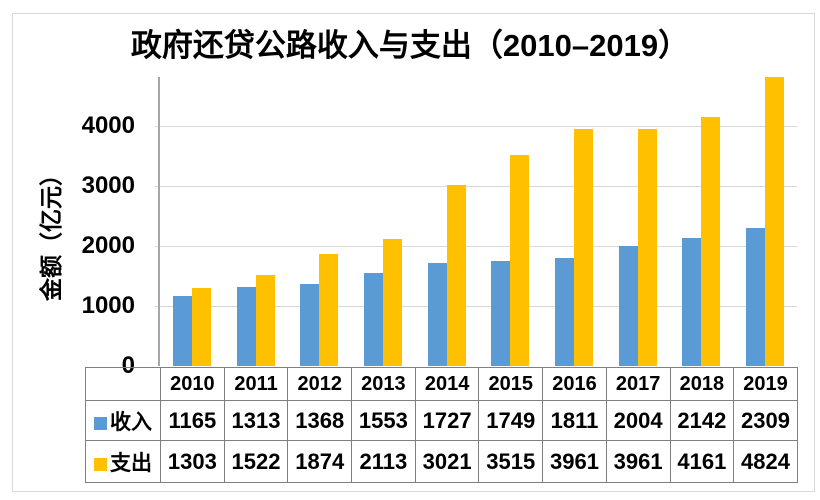 Image resolution: width=820 pixels, height=500 pixels. What do you see at coordinates (765, 384) in the screenshot?
I see `year-header-cell: 2019` at bounding box center [765, 384].